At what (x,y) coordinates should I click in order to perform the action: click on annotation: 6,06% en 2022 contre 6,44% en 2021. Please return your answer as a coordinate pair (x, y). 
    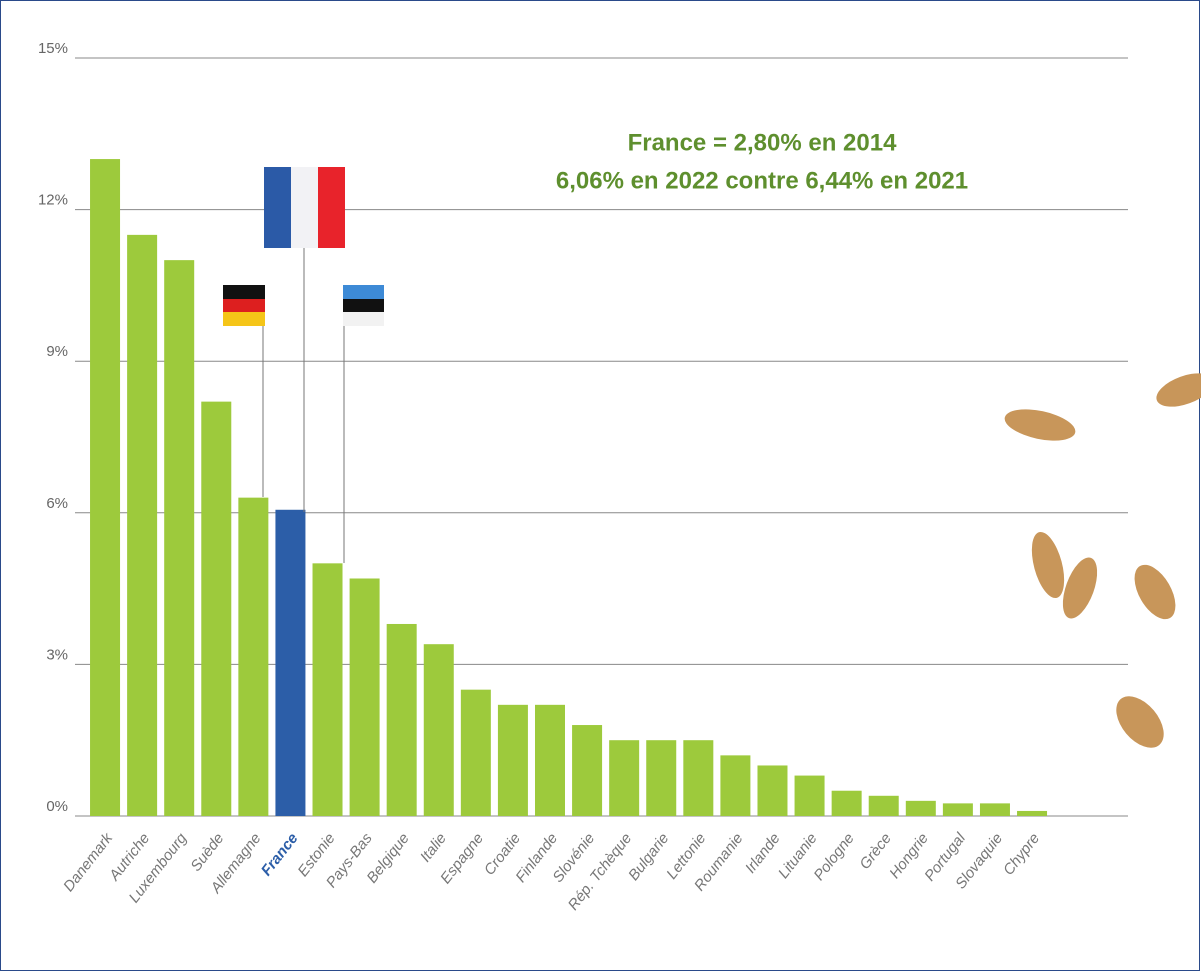
    Looking at the image, I should click on (762, 180).